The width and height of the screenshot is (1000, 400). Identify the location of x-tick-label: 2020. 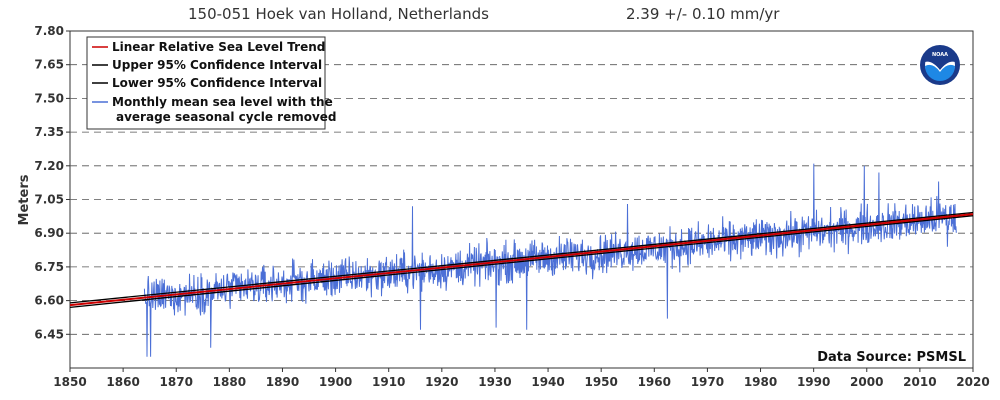
(972, 382).